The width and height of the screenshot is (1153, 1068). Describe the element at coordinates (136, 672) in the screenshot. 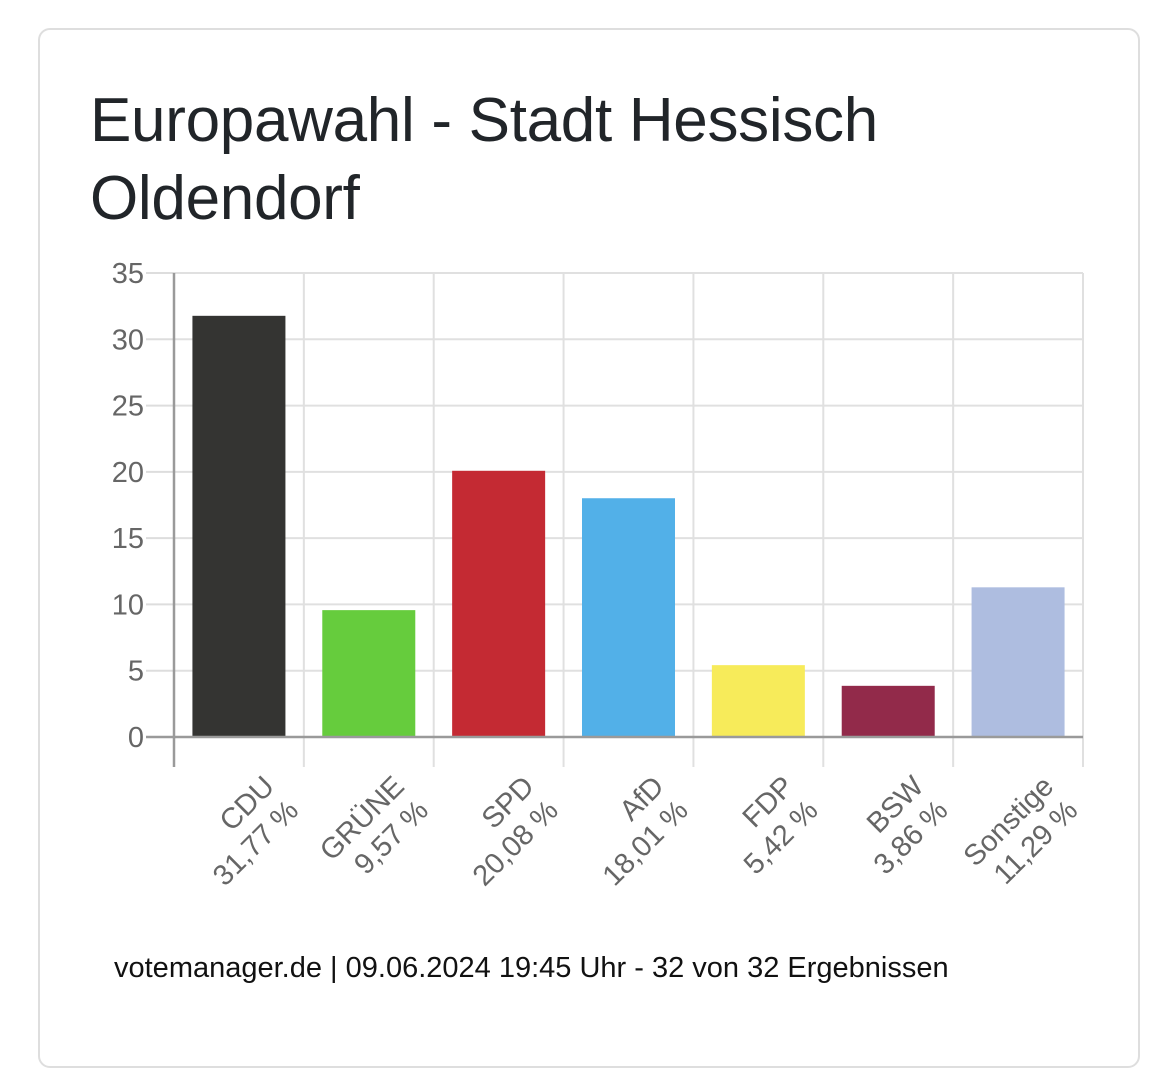

I see `y-tick-label: 5` at that location.